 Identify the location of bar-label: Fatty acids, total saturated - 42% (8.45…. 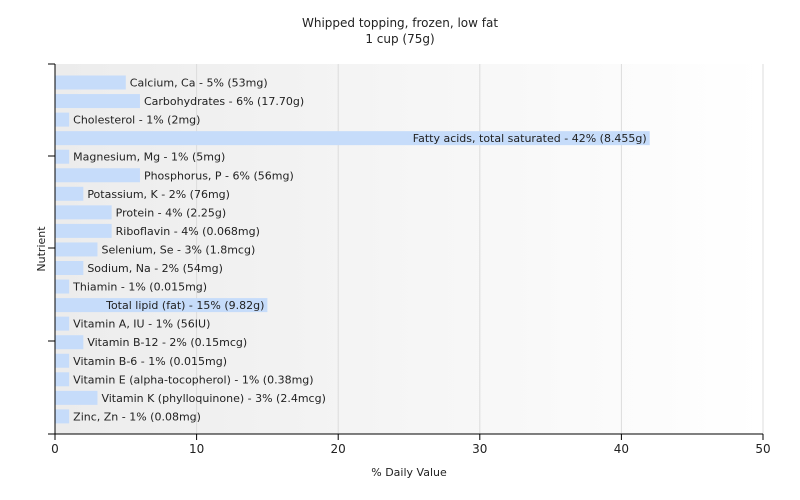
(530, 138).